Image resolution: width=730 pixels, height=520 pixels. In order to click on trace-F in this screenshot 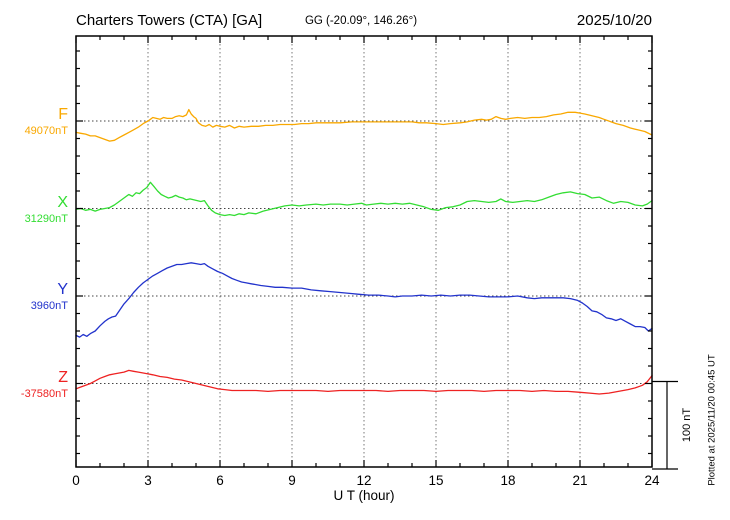, I will do `click(364, 125)`.